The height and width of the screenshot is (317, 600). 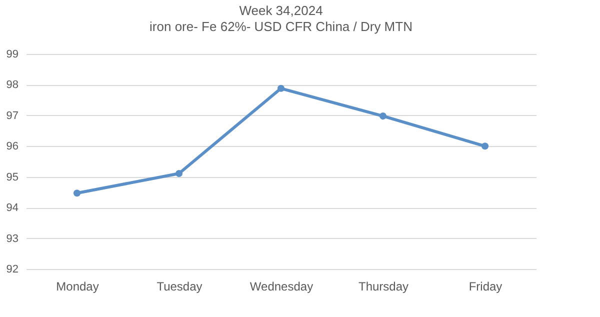 I want to click on y-tick-label: 92, so click(x=12, y=270).